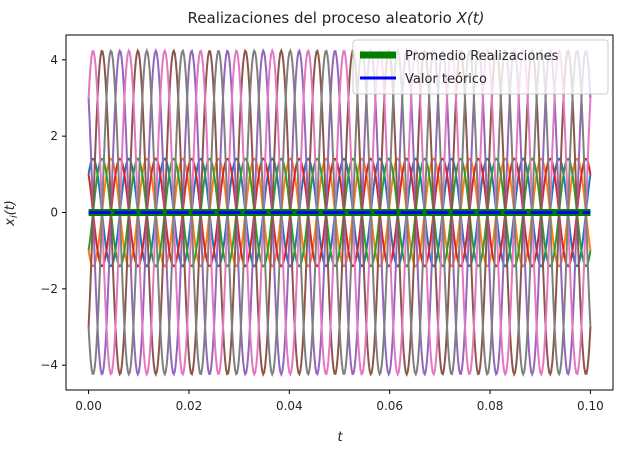  What do you see at coordinates (482, 56) in the screenshot?
I see `legend-label-1: Promedio Realizaciones` at bounding box center [482, 56].